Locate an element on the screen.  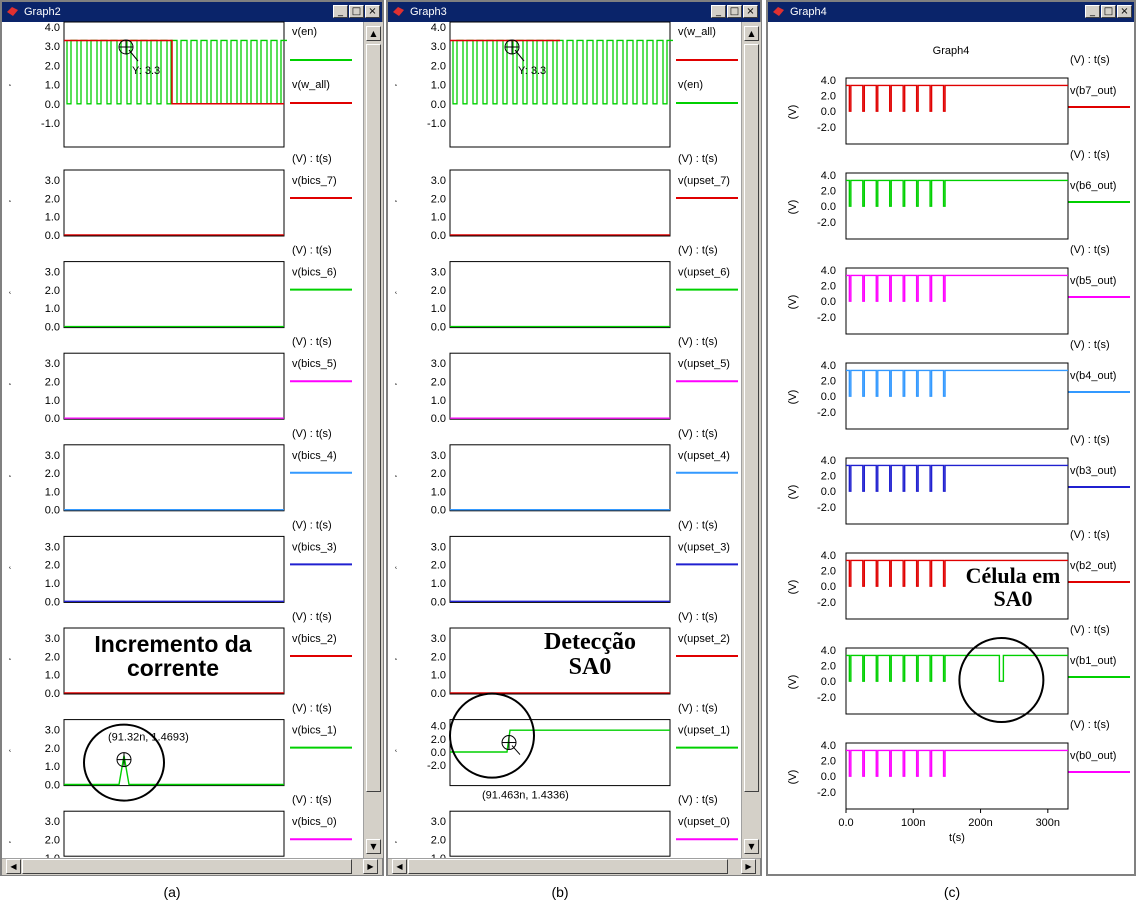
highlight-circle is located at coordinates (124, 762).